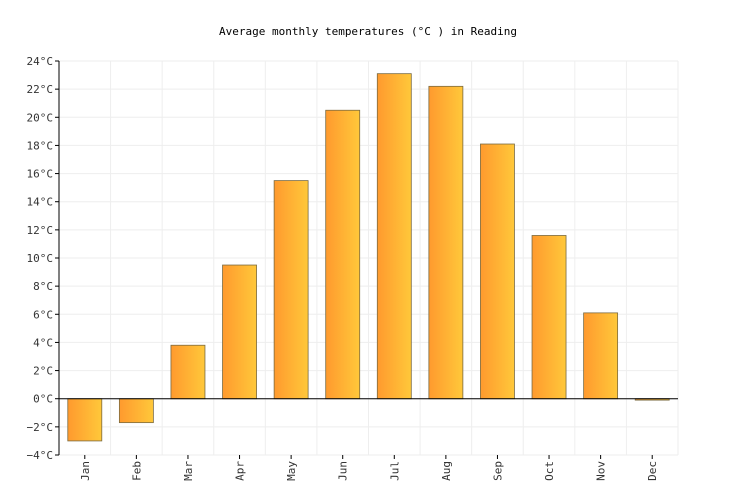 The width and height of the screenshot is (736, 500). I want to click on bar-jan, so click(85, 420).